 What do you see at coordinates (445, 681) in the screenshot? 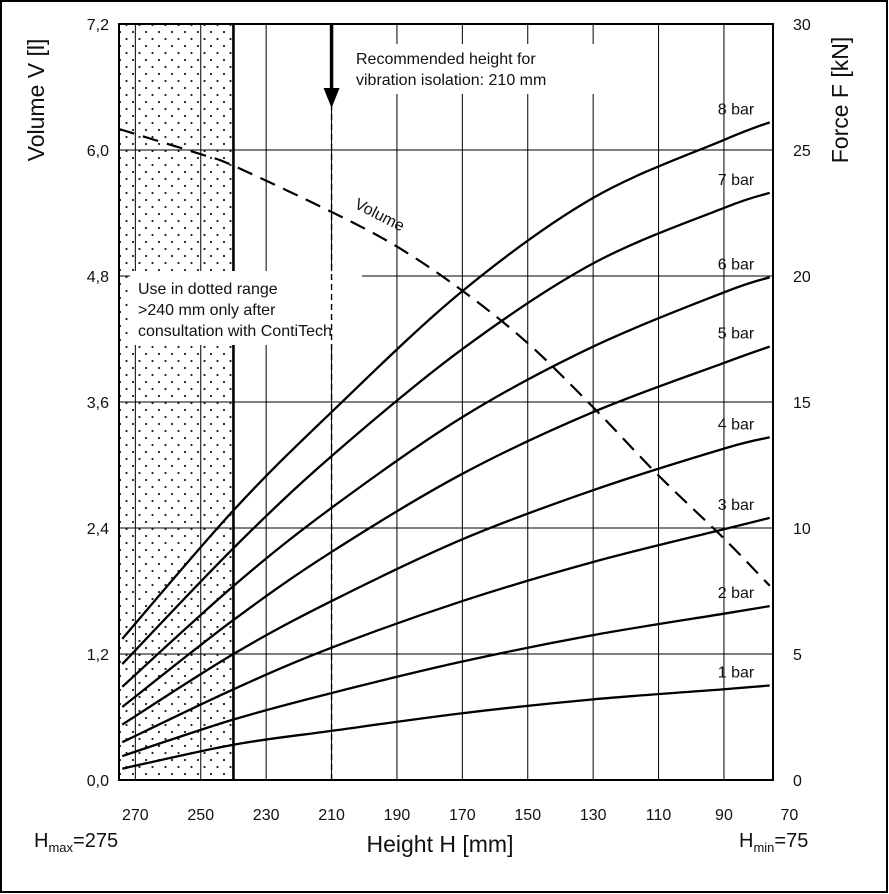
I see `force-curve-2-bar` at bounding box center [445, 681].